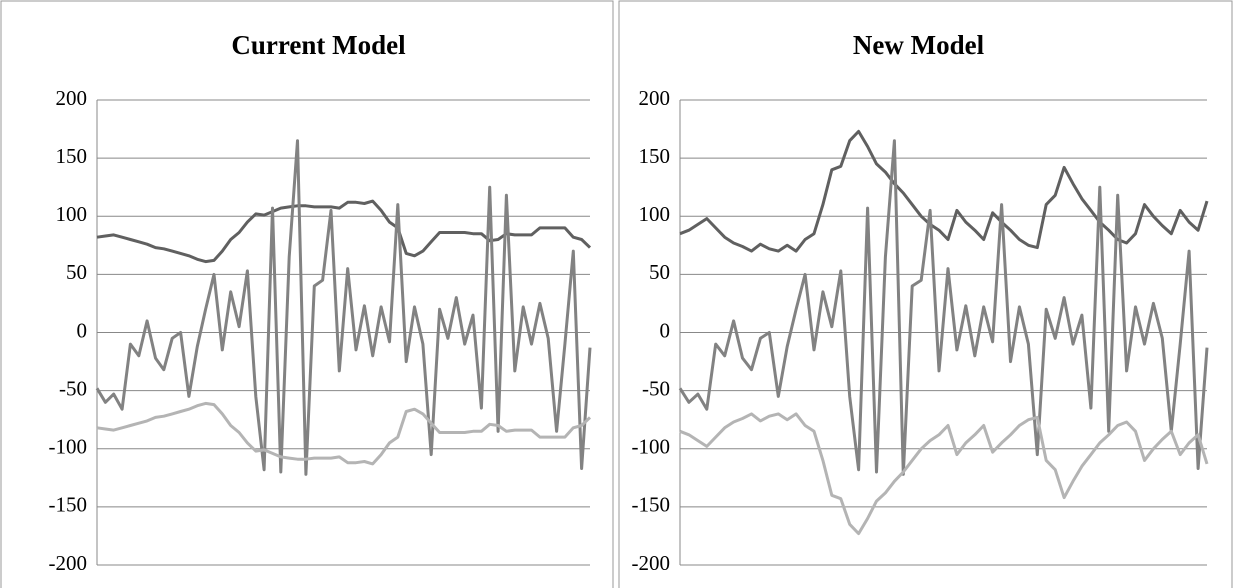 The height and width of the screenshot is (588, 1233). I want to click on chart-title: Current Model, so click(318, 45).